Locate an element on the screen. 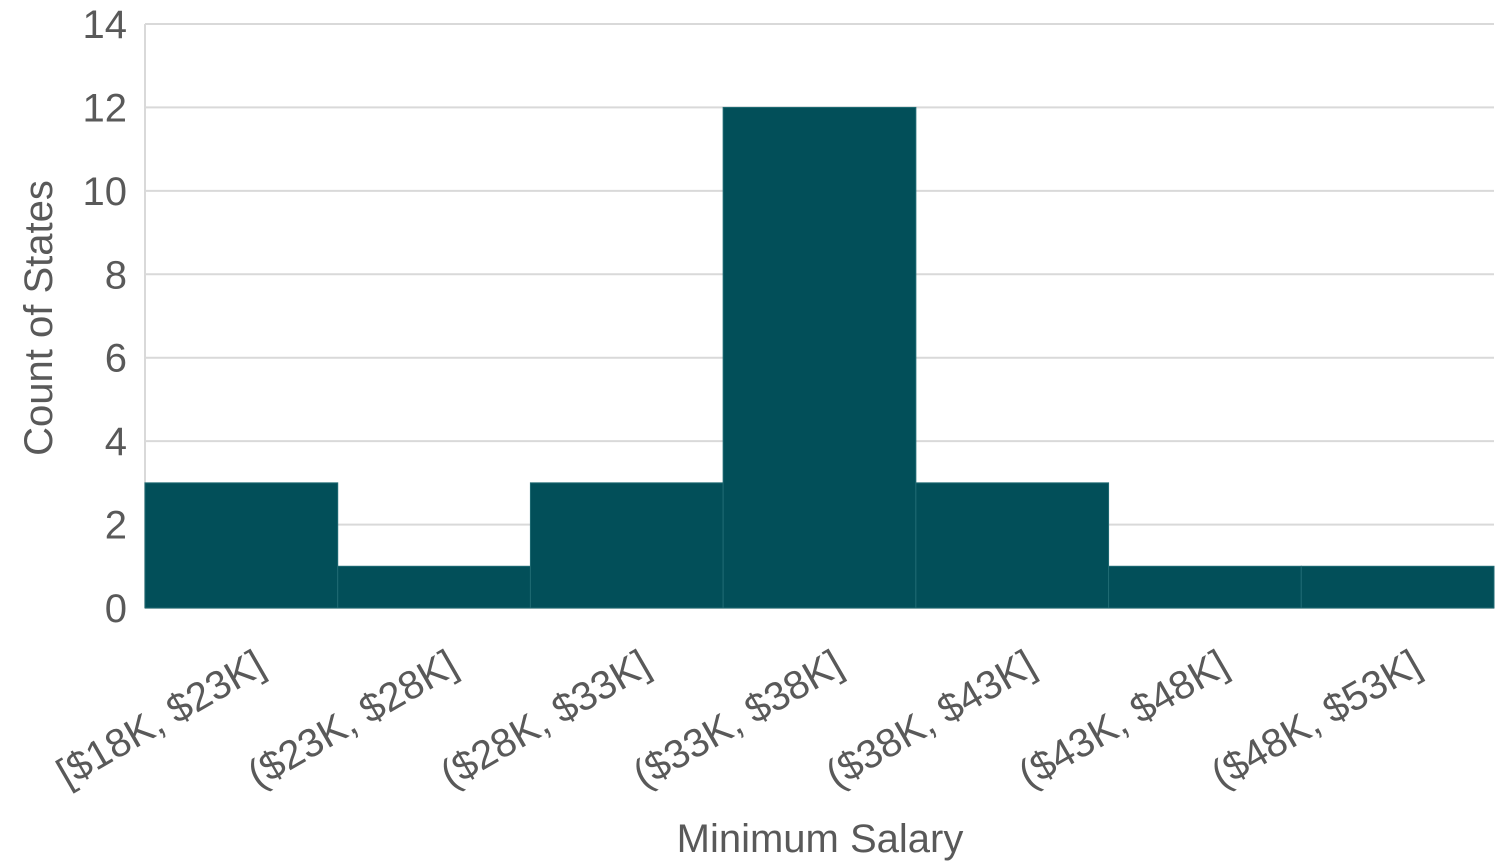 This screenshot has height=865, width=1511. y-tick-label: 12 is located at coordinates (105, 108).